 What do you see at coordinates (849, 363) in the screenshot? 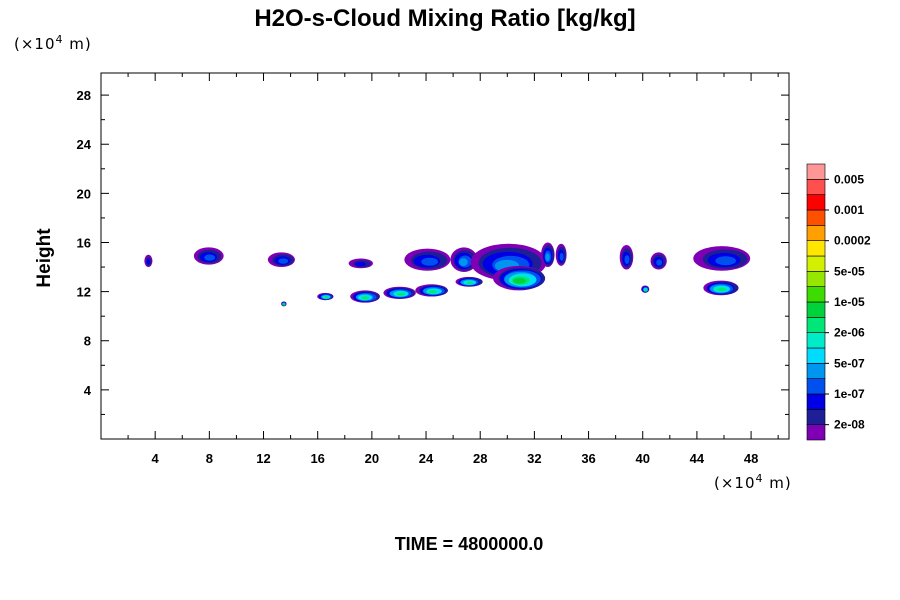
I see `colorbar-label: 5e-07` at bounding box center [849, 363].